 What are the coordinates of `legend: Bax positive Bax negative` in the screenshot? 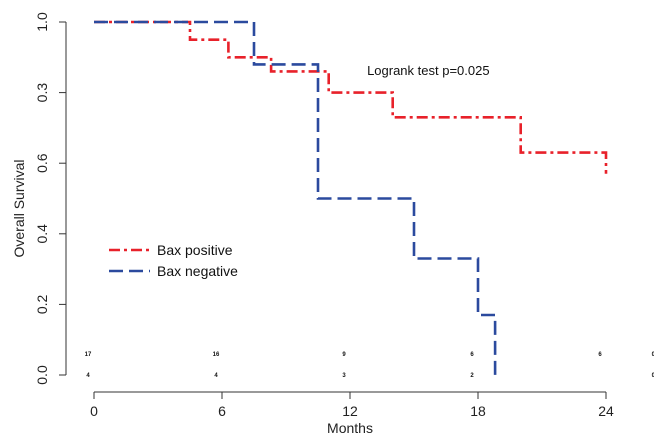 It's located at (173, 260).